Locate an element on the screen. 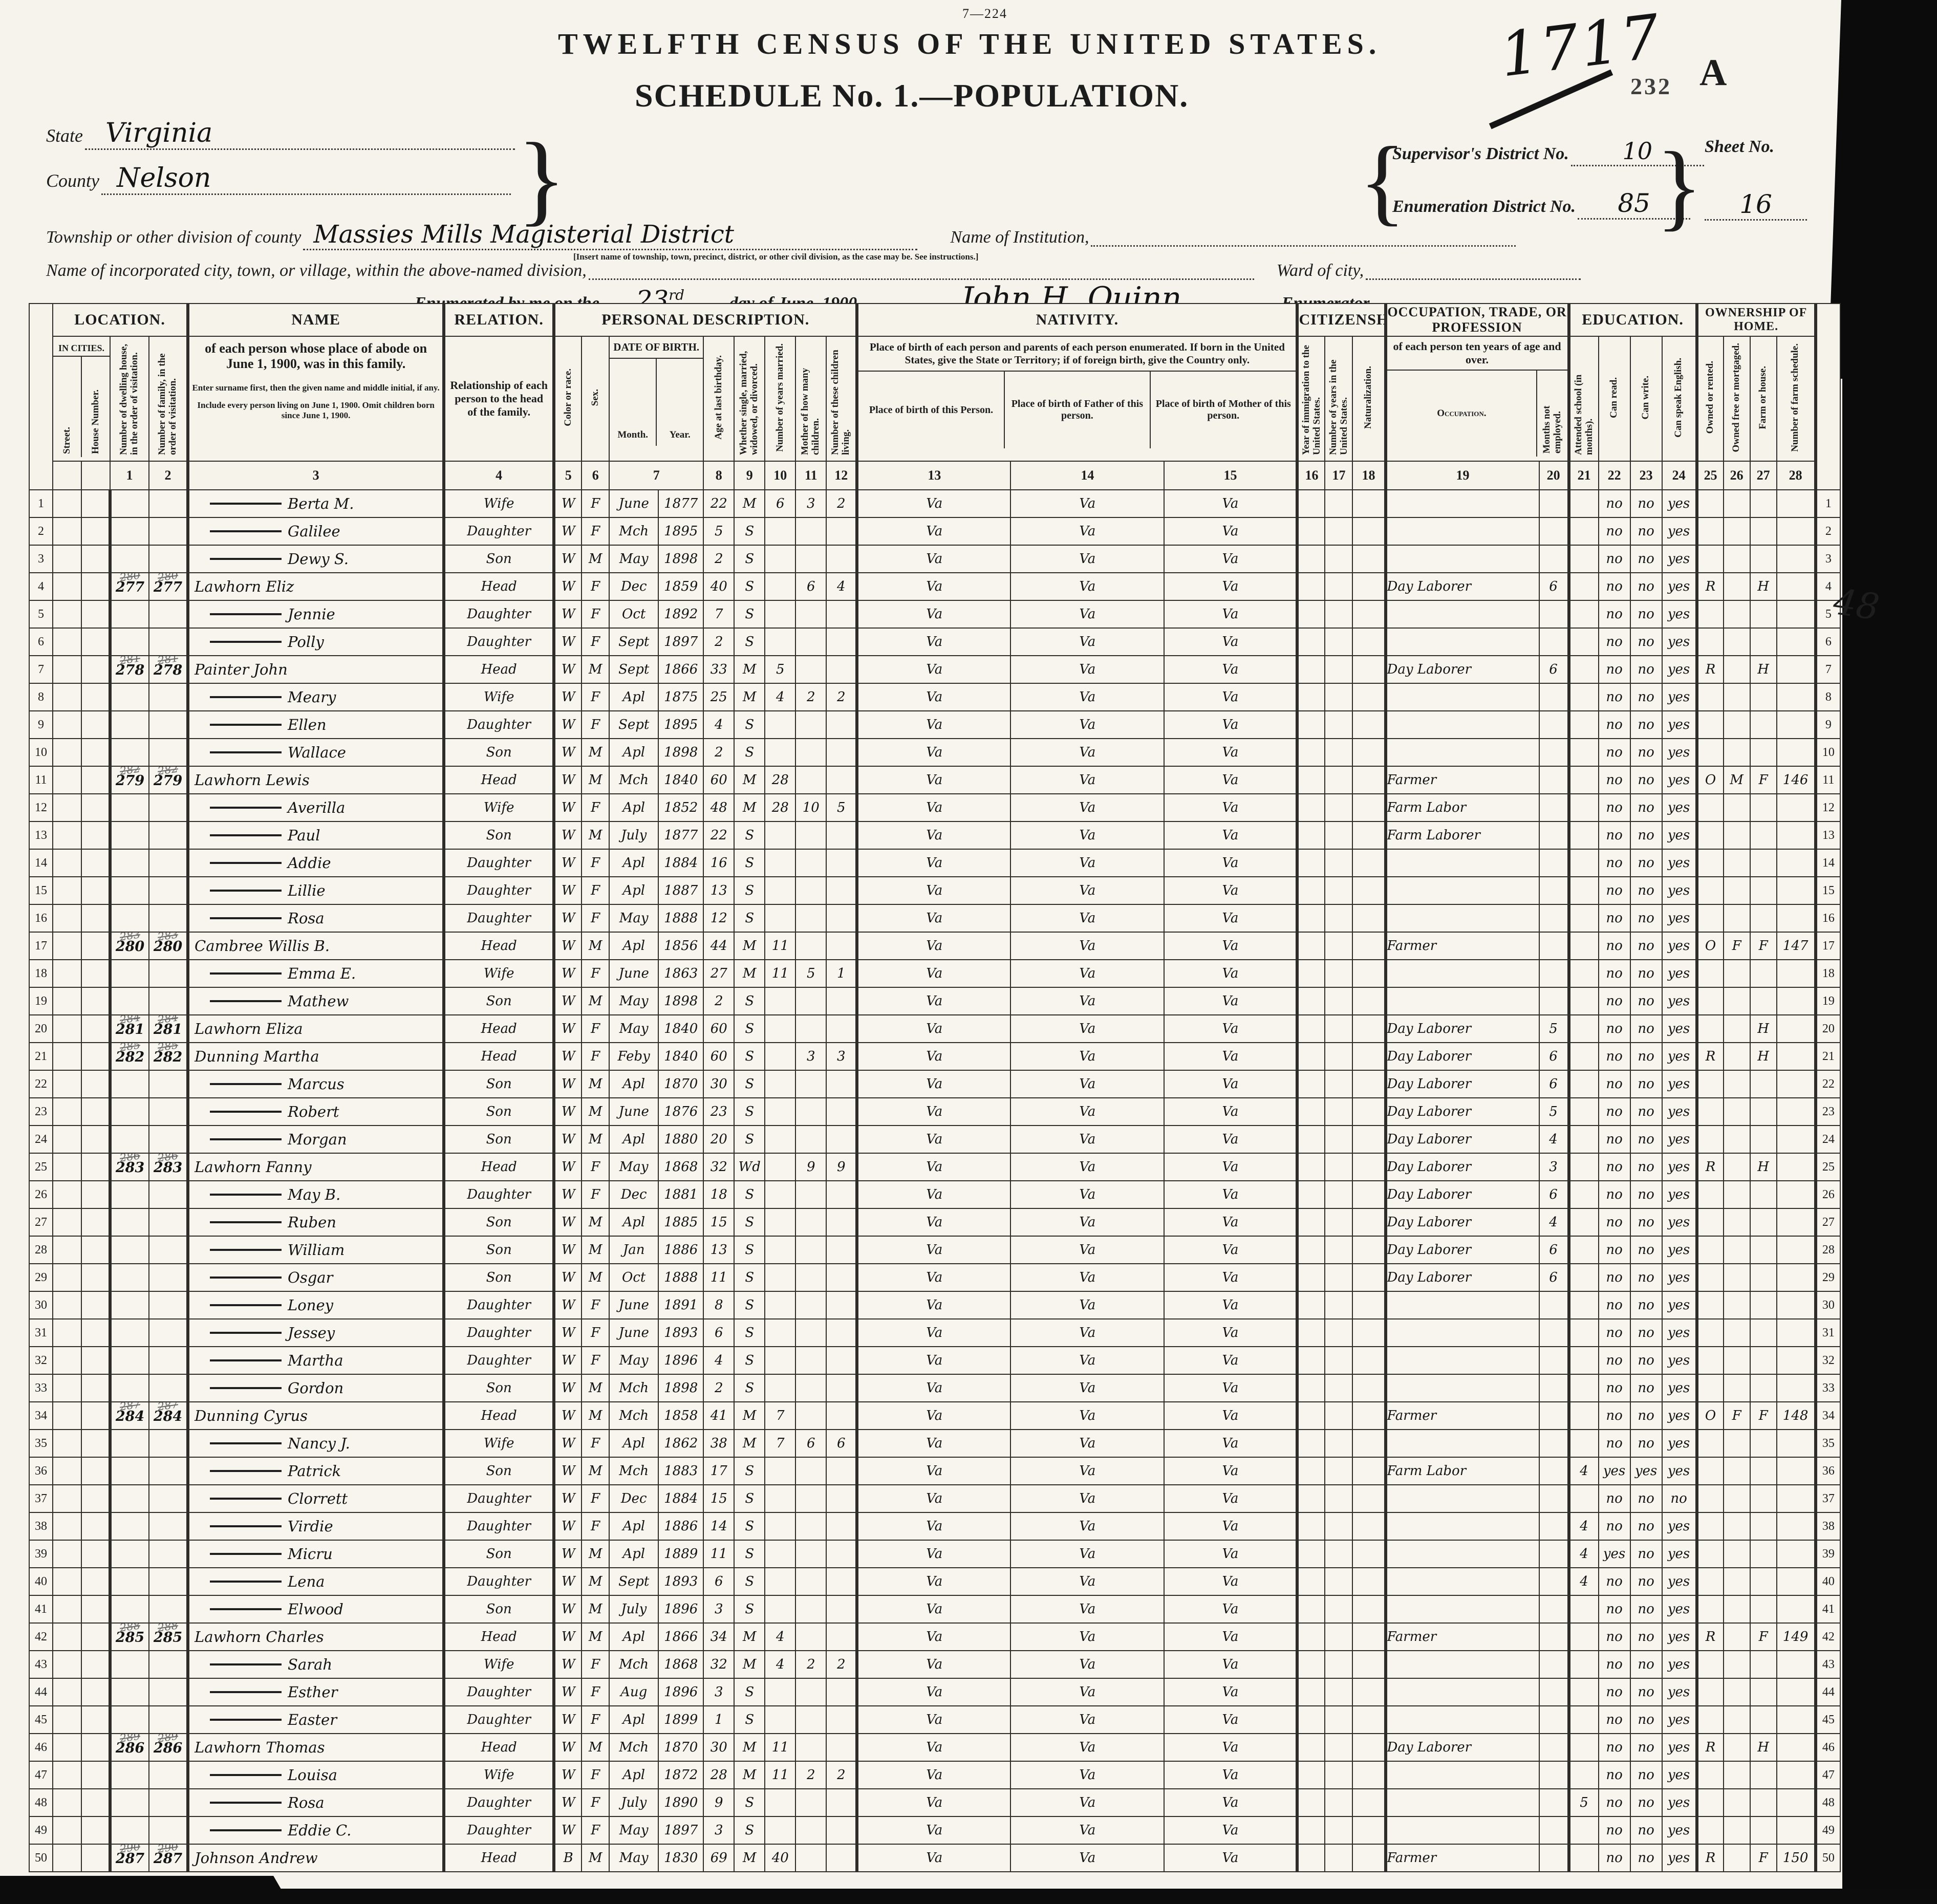 This screenshot has height=1904, width=1937. cell-occ is located at coordinates (1462, 1001).